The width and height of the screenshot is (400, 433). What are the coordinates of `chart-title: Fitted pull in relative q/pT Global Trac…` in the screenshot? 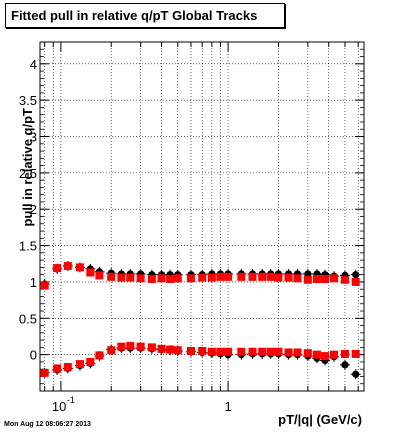 It's located at (145, 15).